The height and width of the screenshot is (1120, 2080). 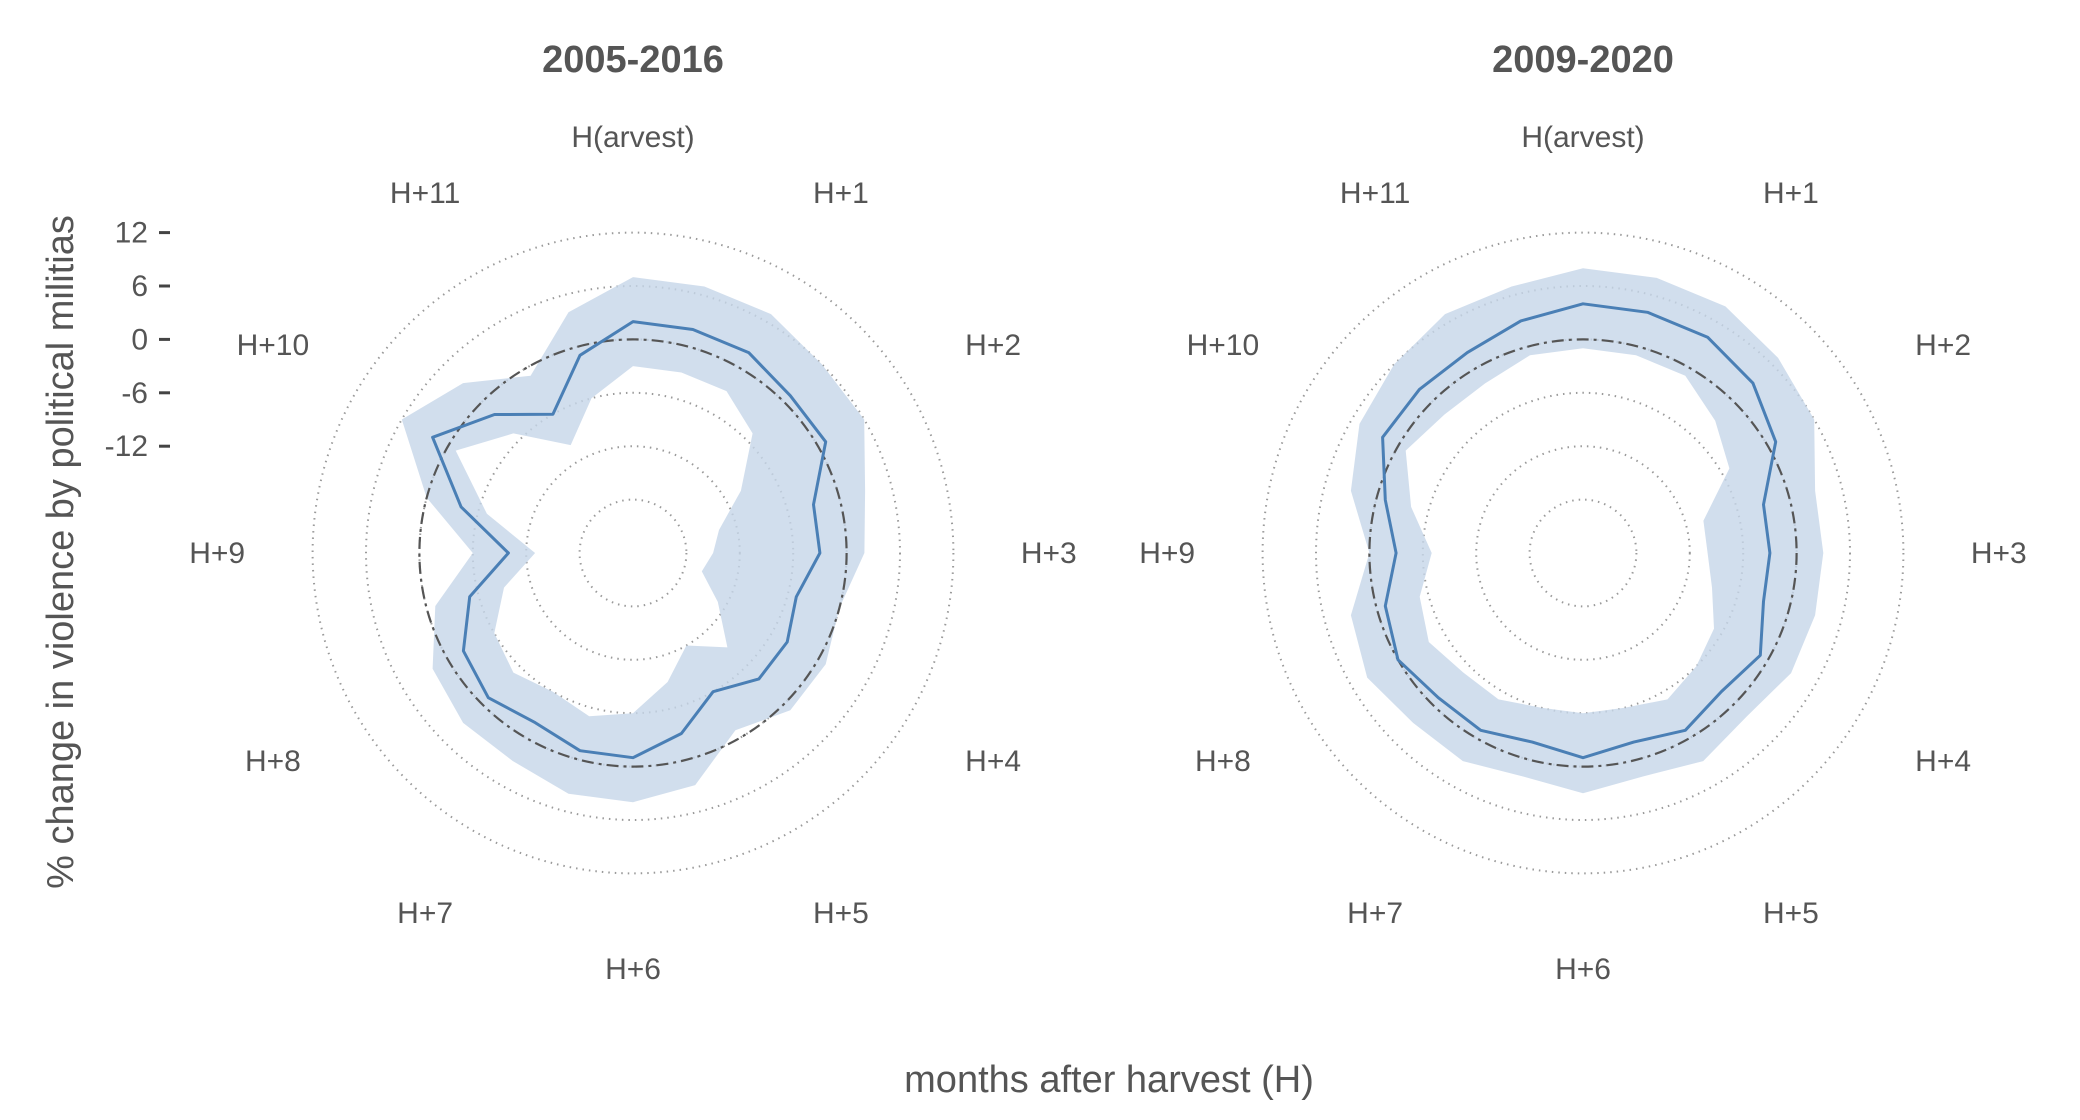 I want to click on radial-tick-label: 0, so click(x=139, y=339).